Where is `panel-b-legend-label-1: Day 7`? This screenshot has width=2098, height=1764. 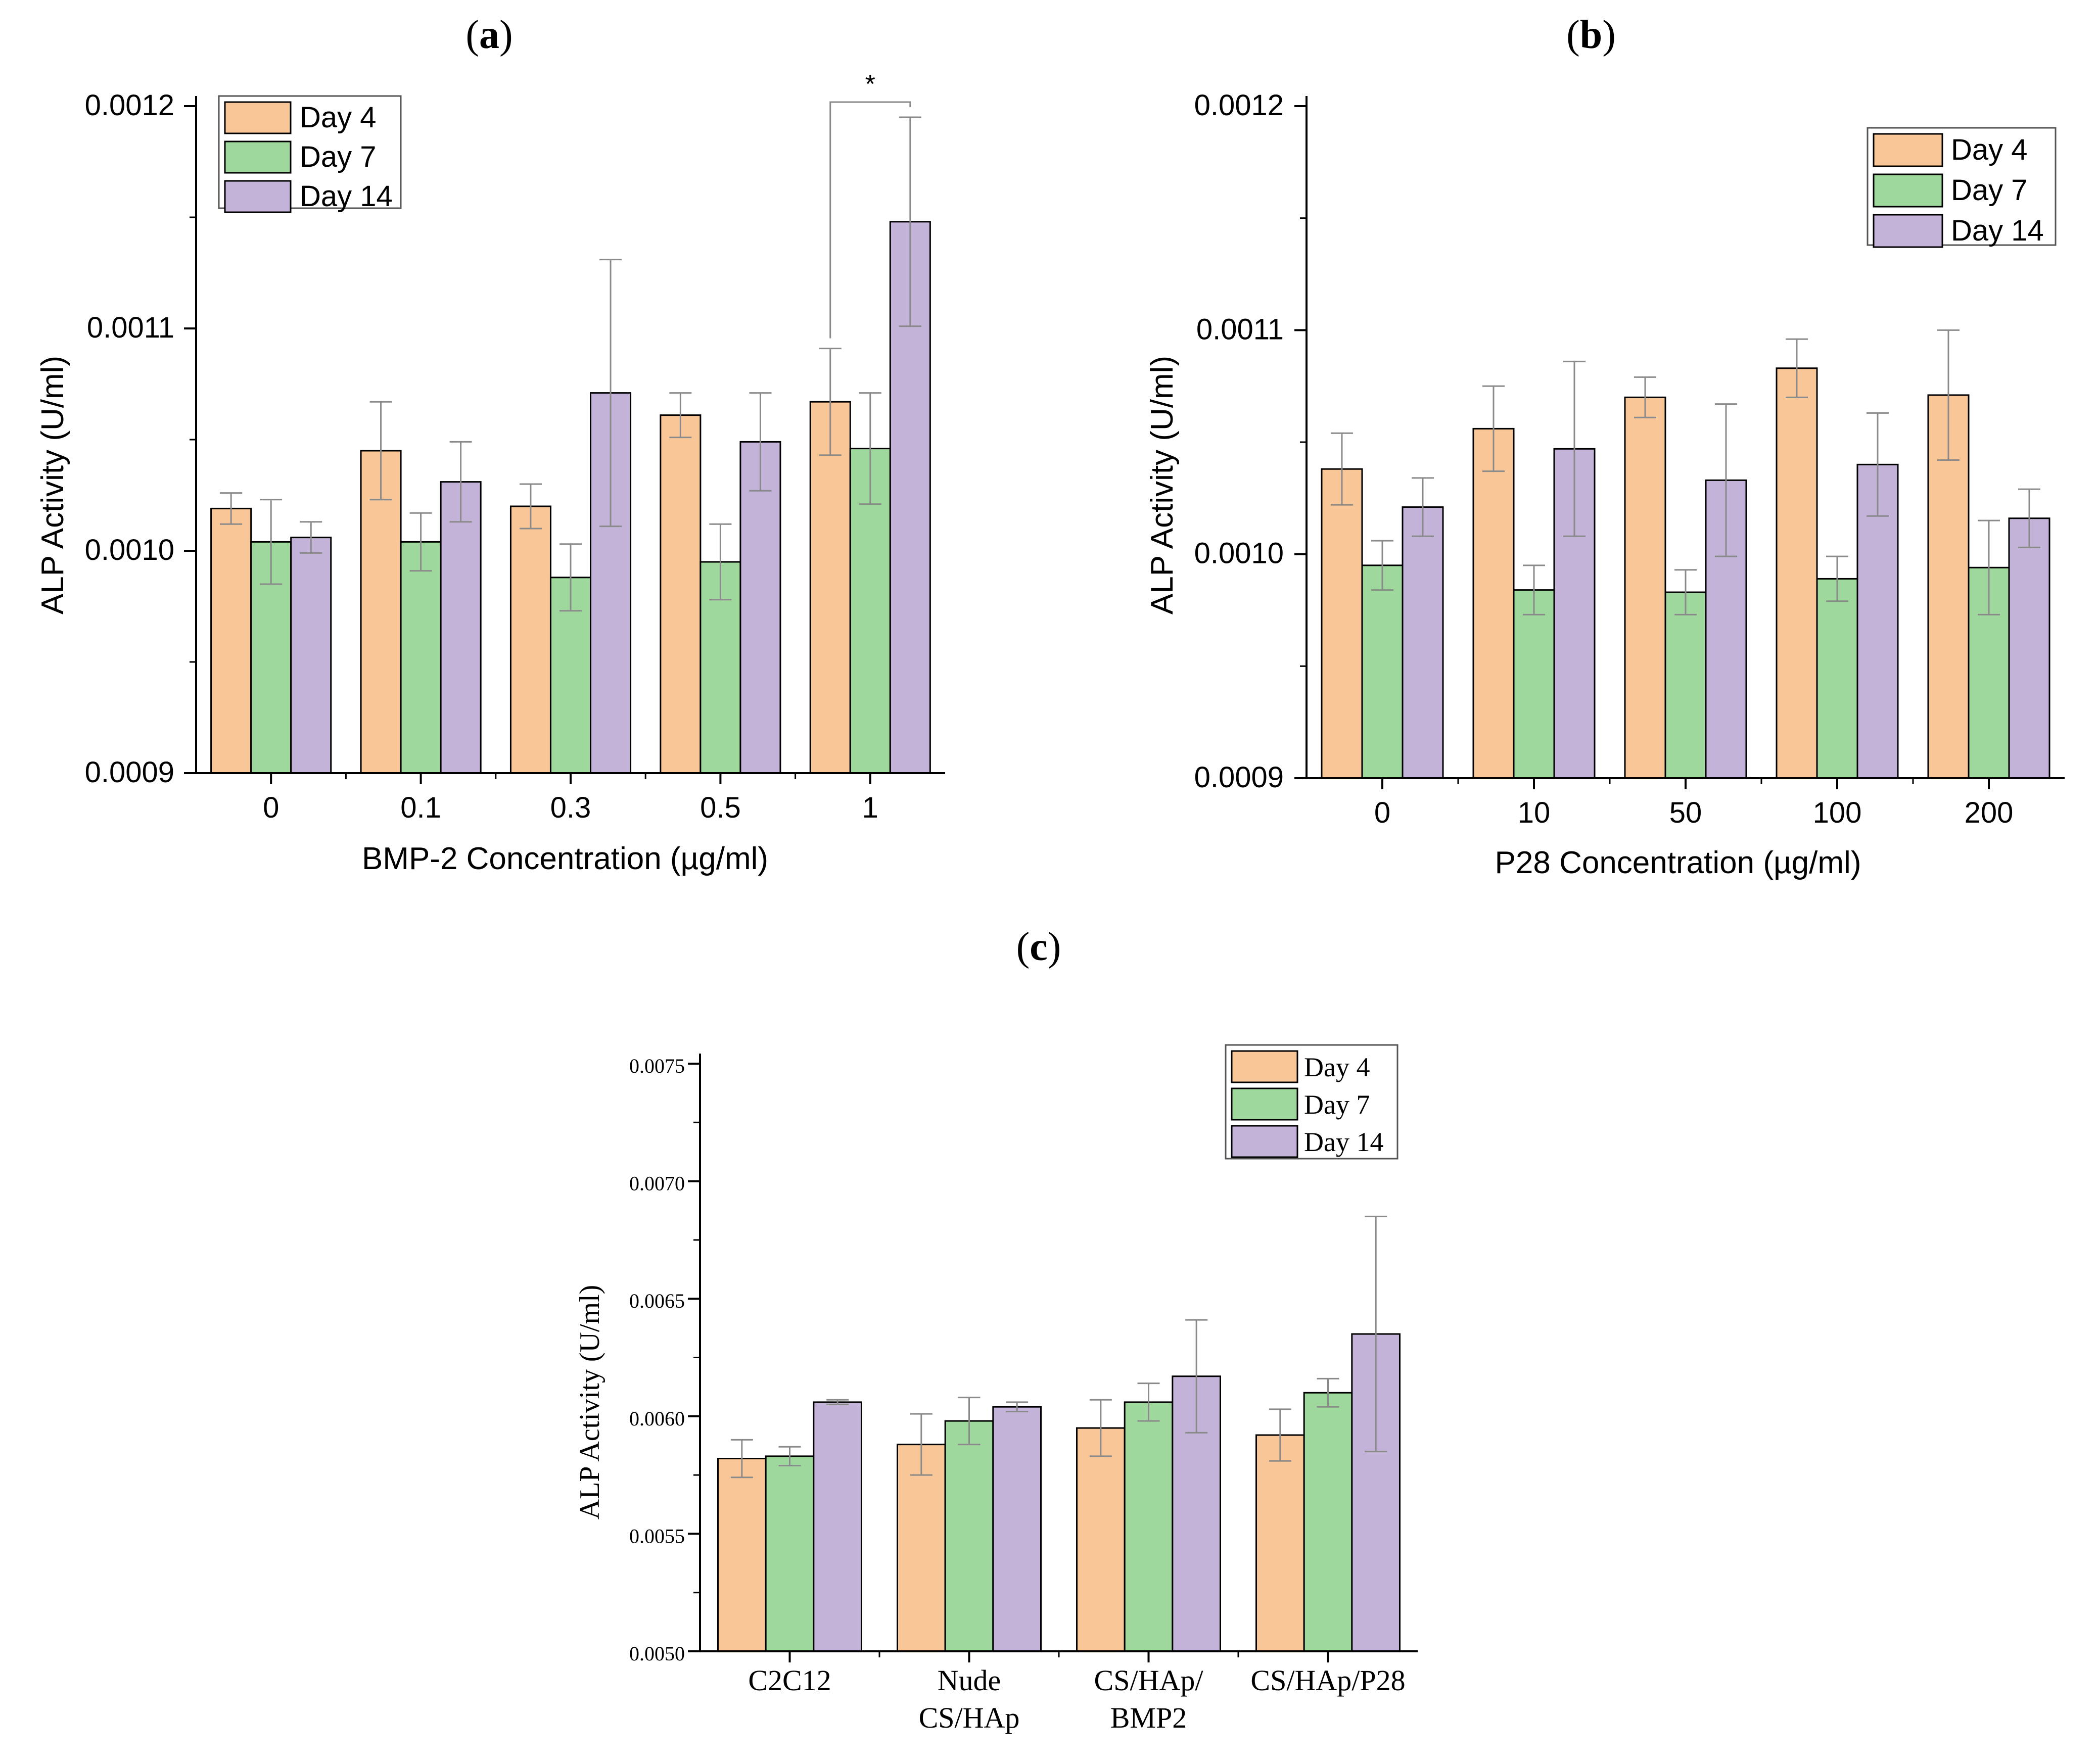 panel-b-legend-label-1: Day 7 is located at coordinates (1990, 191).